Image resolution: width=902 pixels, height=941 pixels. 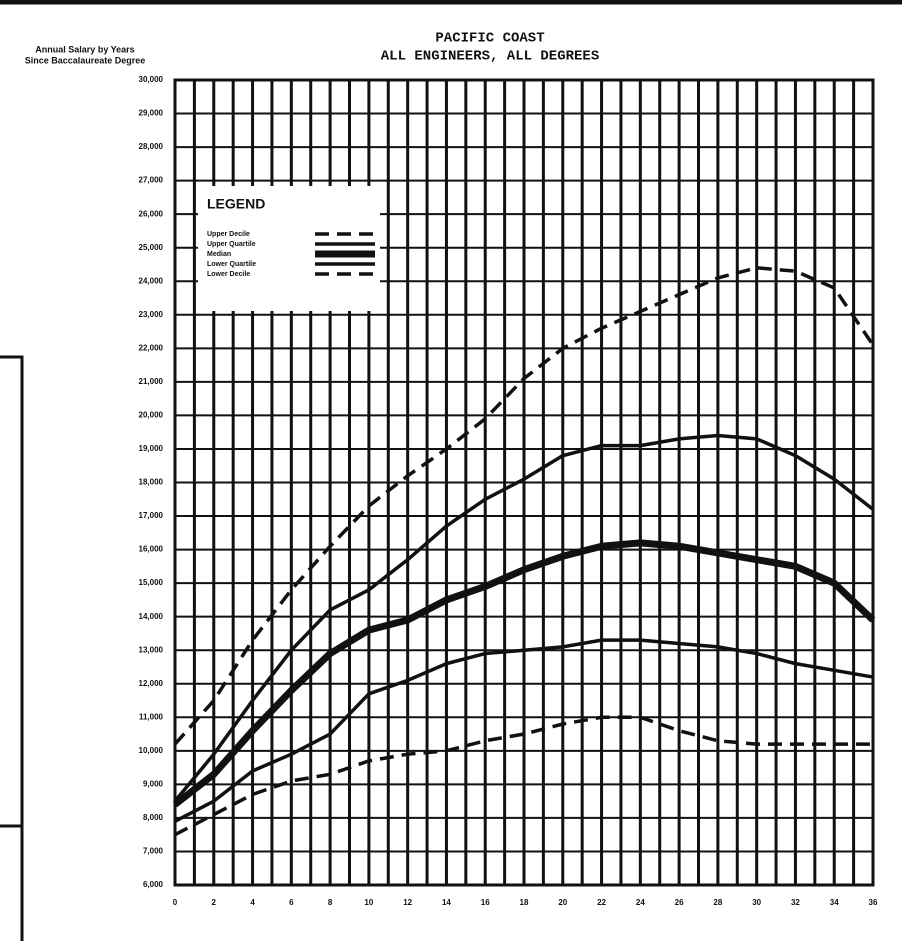 I want to click on x-tick-label: 0, so click(x=175, y=902).